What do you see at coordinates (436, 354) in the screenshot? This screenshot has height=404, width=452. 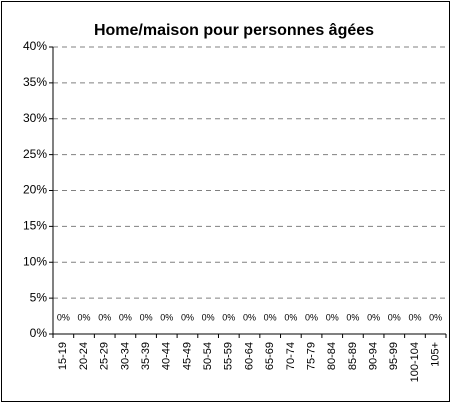 I see `x-tick-label: 105+` at bounding box center [436, 354].